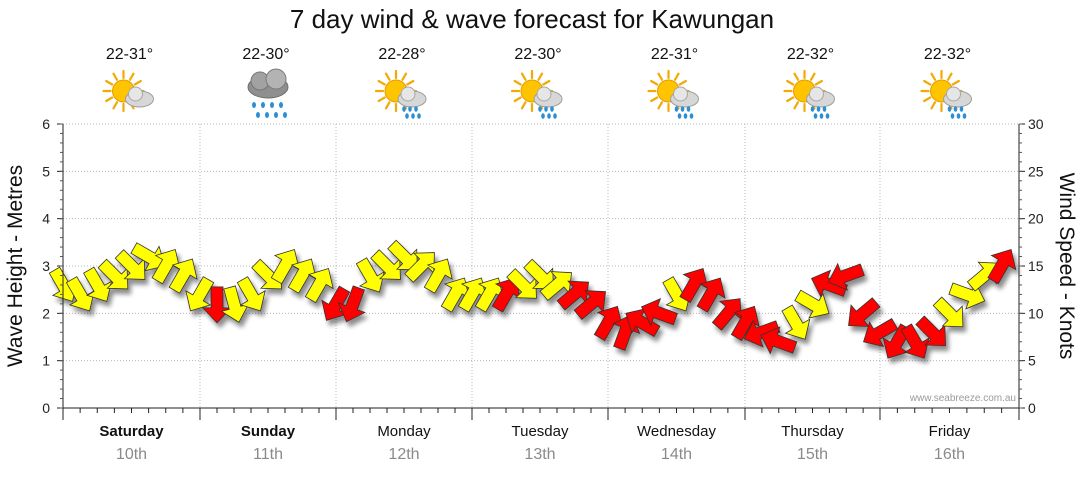 The width and height of the screenshot is (1080, 480). I want to click on y-tick-label: 0, so click(46, 408).